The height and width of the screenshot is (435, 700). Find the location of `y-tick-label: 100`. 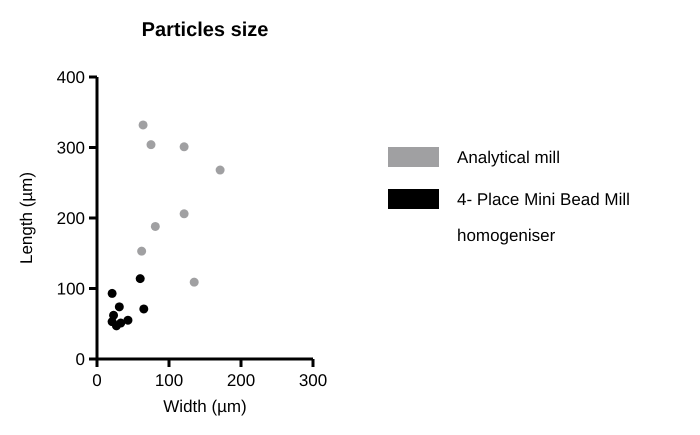

y-tick-label: 100 is located at coordinates (70, 288).